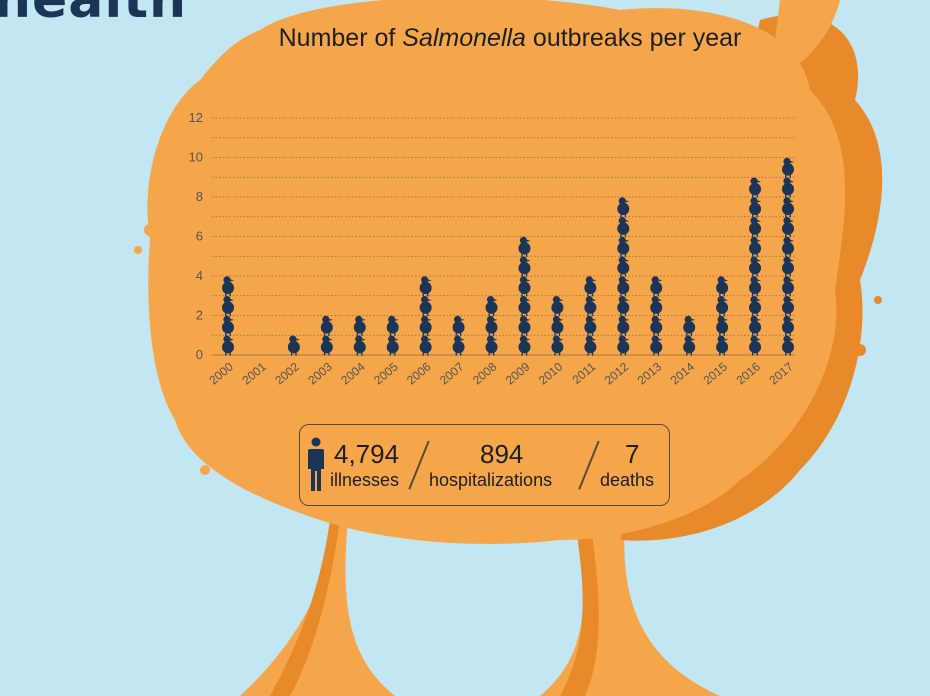  I want to click on bar-2014, so click(689, 335).